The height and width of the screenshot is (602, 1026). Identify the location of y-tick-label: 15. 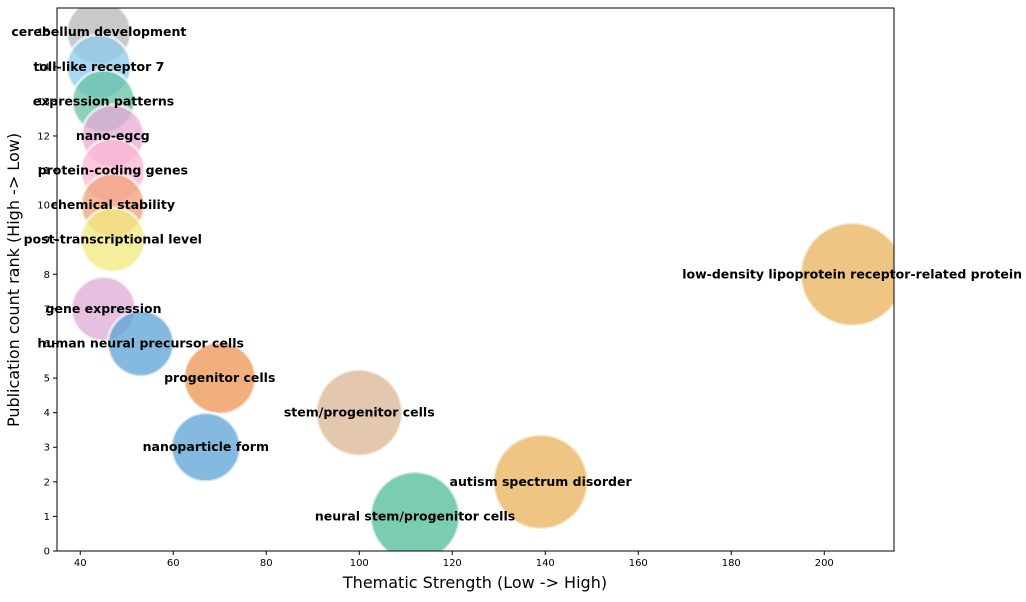
(43, 33).